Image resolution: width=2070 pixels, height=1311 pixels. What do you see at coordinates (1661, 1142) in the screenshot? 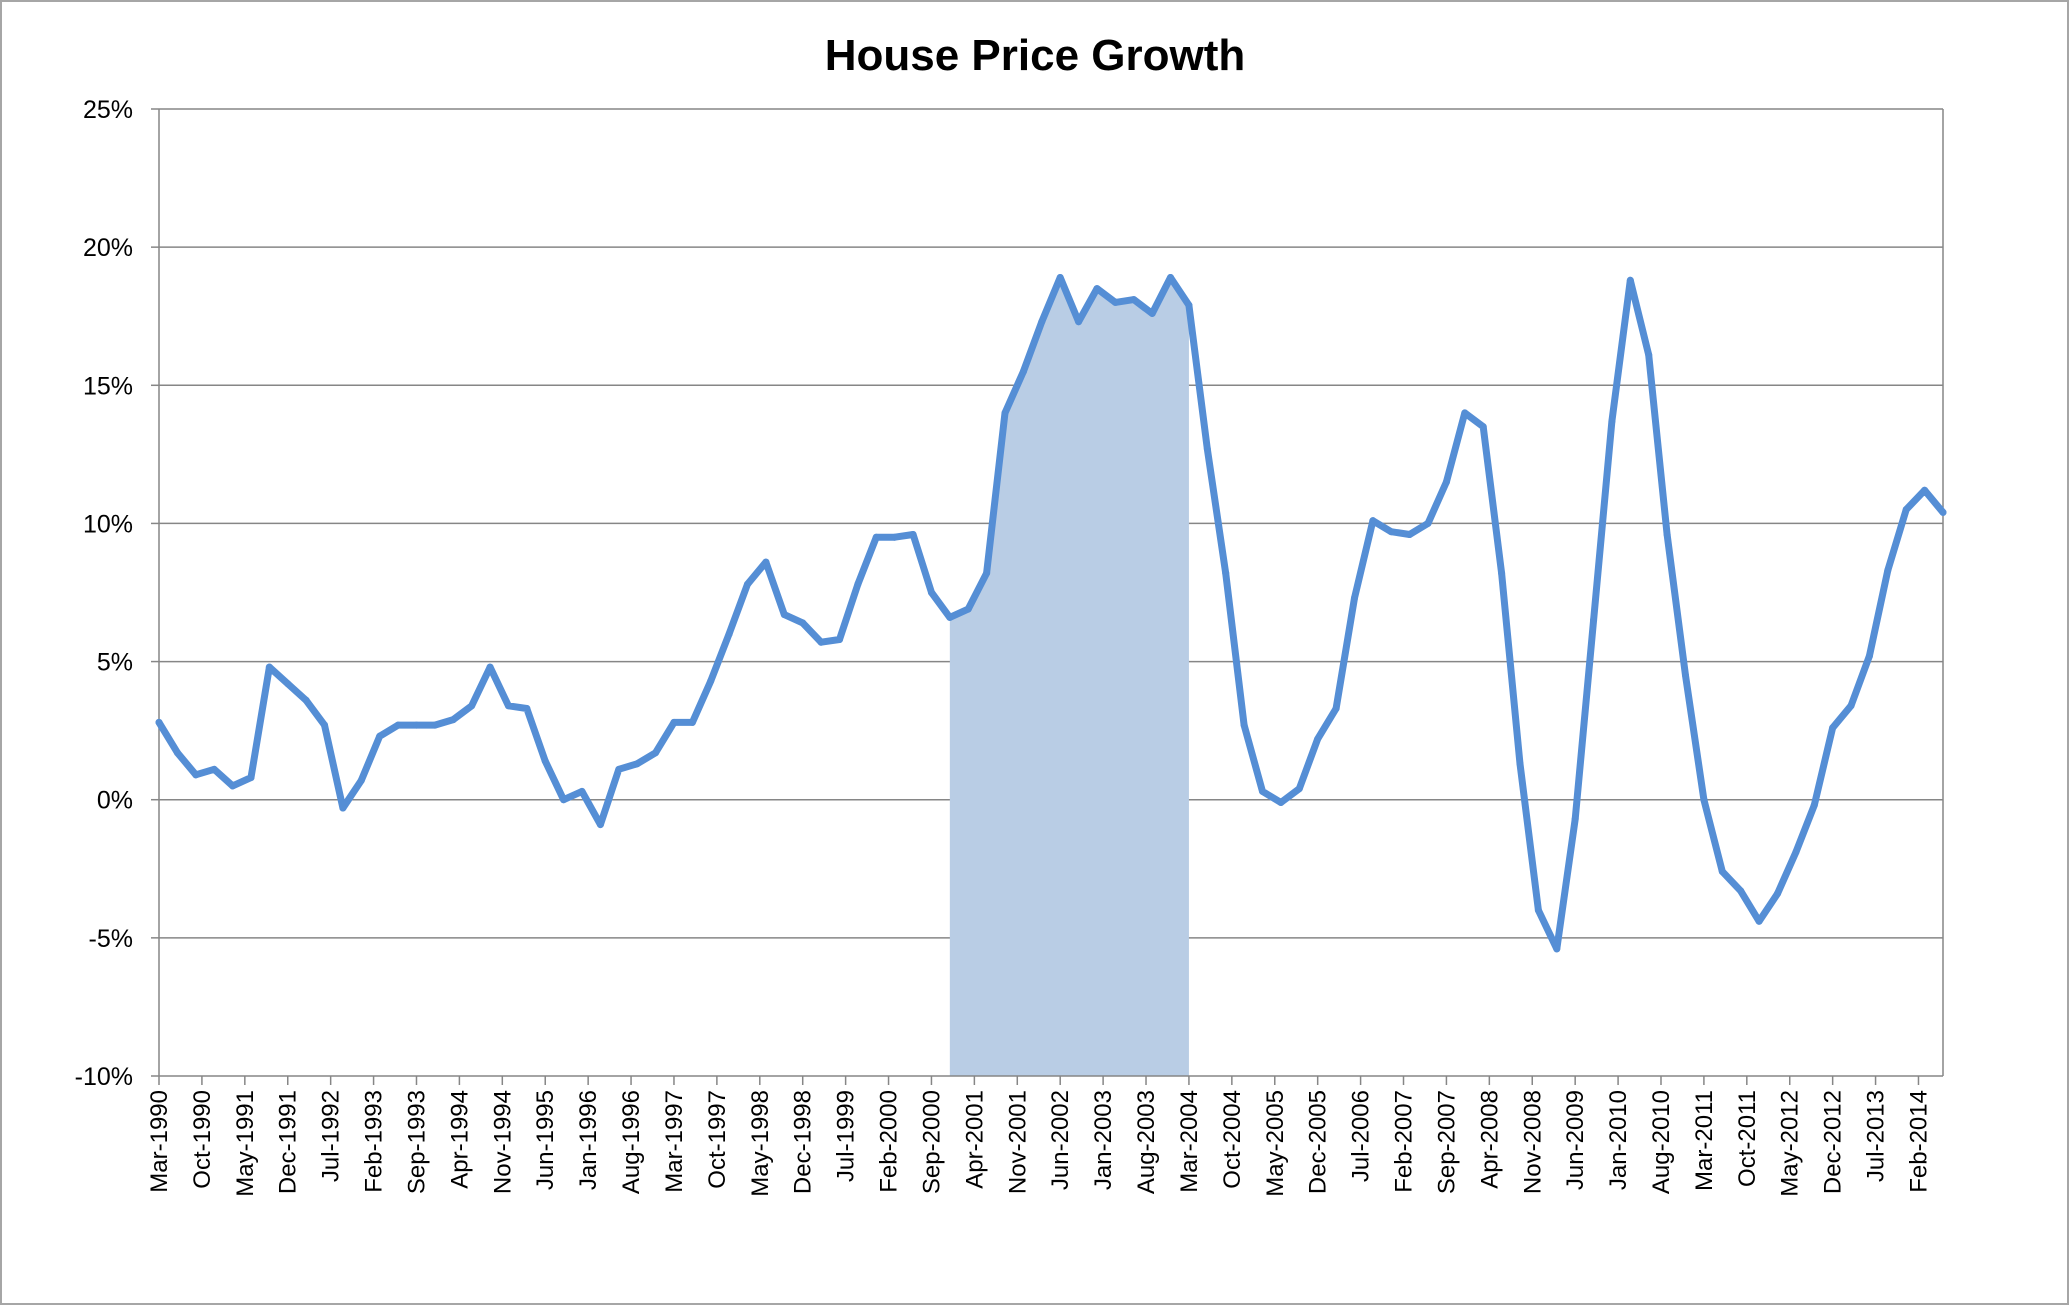
I see `x-tick-label: Aug-2010` at bounding box center [1661, 1142].